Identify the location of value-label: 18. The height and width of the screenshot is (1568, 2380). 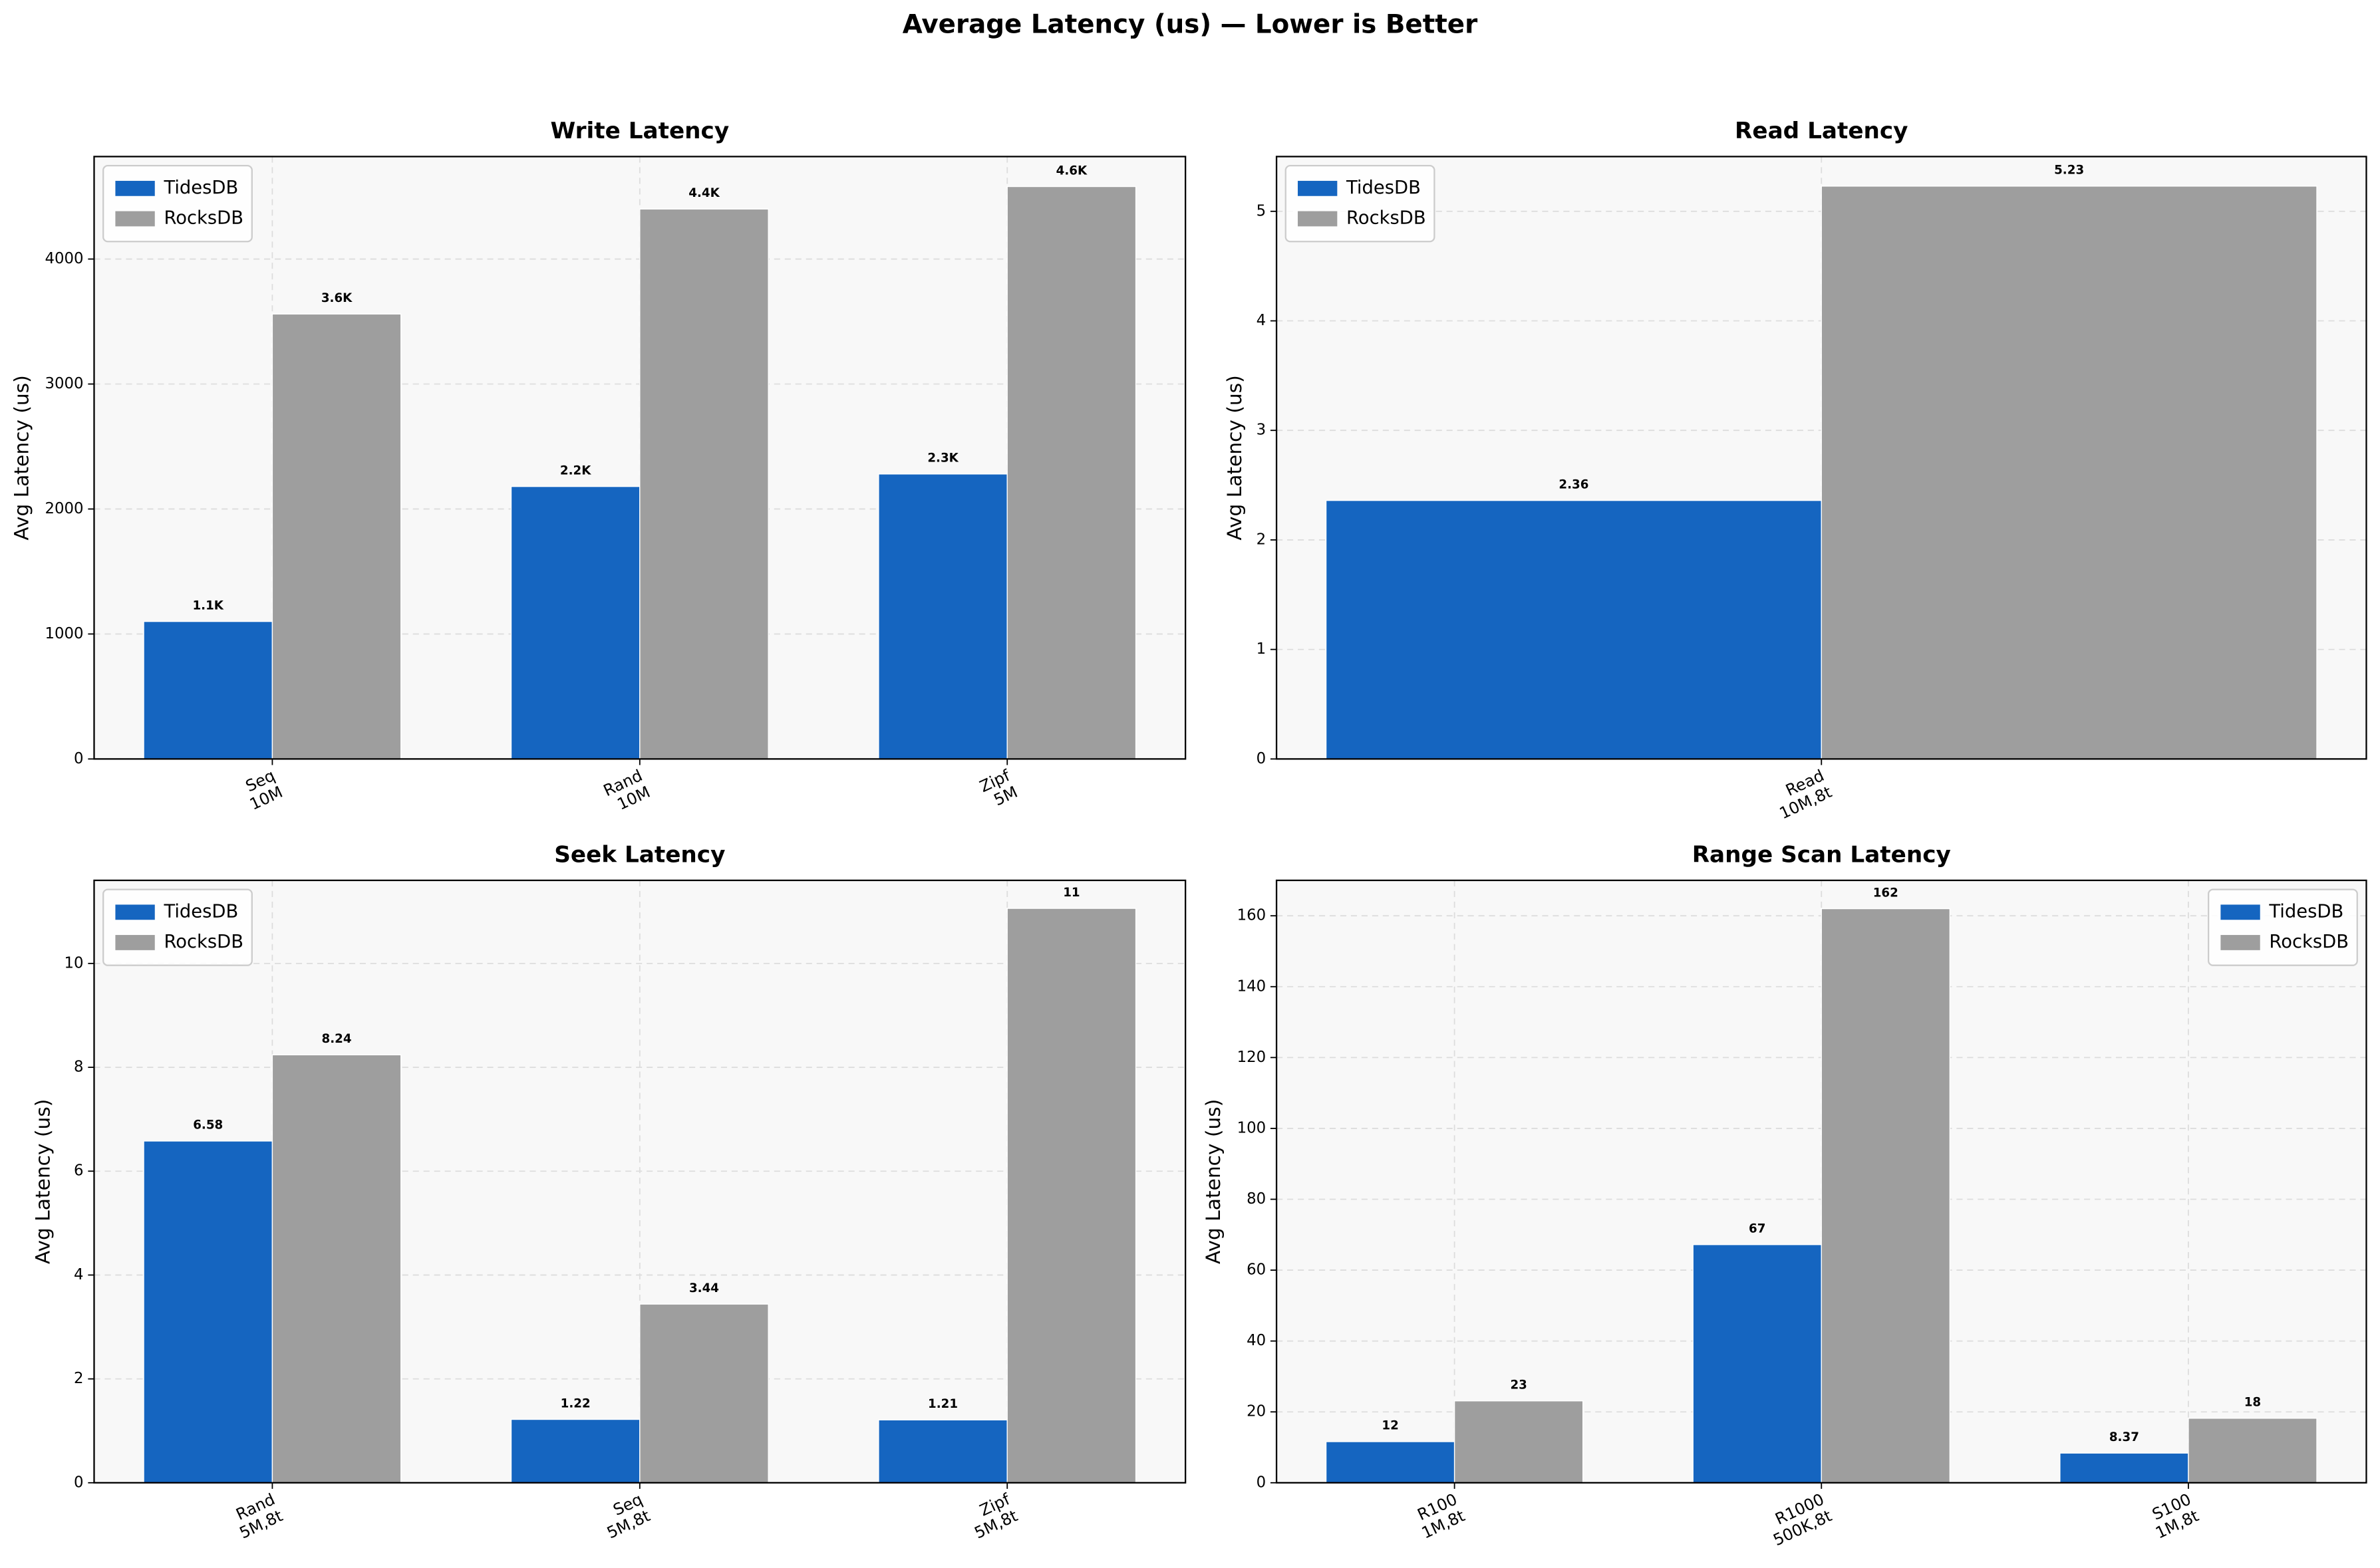
(2252, 1403).